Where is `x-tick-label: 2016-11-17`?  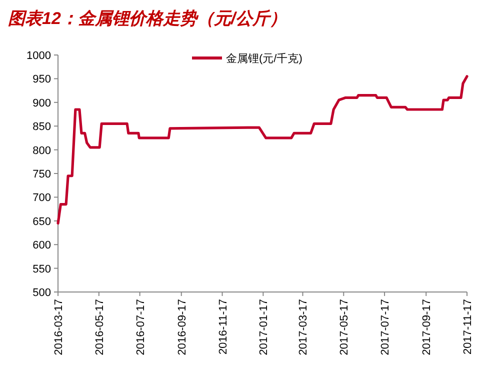
x-tick-label: 2016-11-17 is located at coordinates (223, 326).